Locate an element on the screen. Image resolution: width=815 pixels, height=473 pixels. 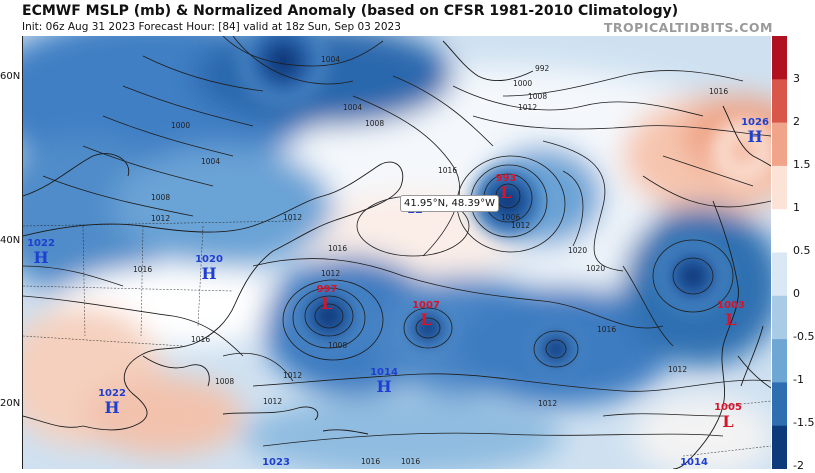
pressure-center-low: 1005 L is located at coordinates (728, 416).